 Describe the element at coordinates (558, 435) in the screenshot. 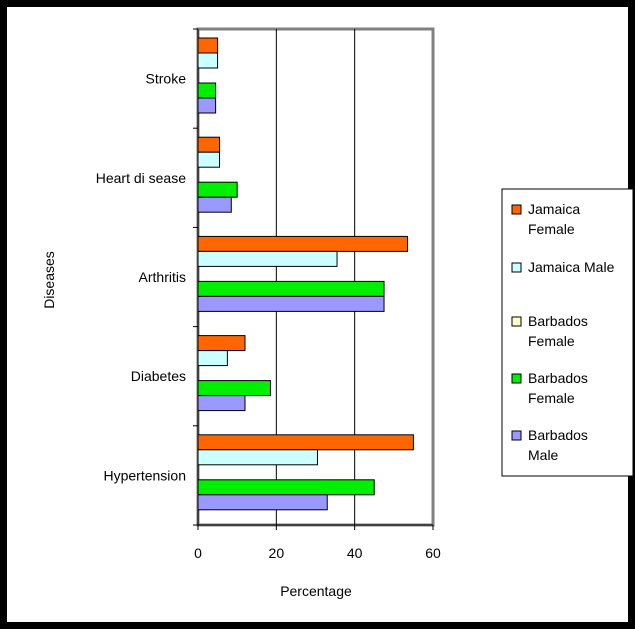

I see `legend-label-barbados-male-4-line0: Barbados` at that location.